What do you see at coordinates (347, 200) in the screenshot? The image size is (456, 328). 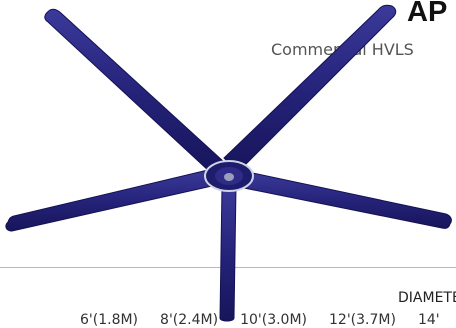 I see `fan-blade-right` at bounding box center [347, 200].